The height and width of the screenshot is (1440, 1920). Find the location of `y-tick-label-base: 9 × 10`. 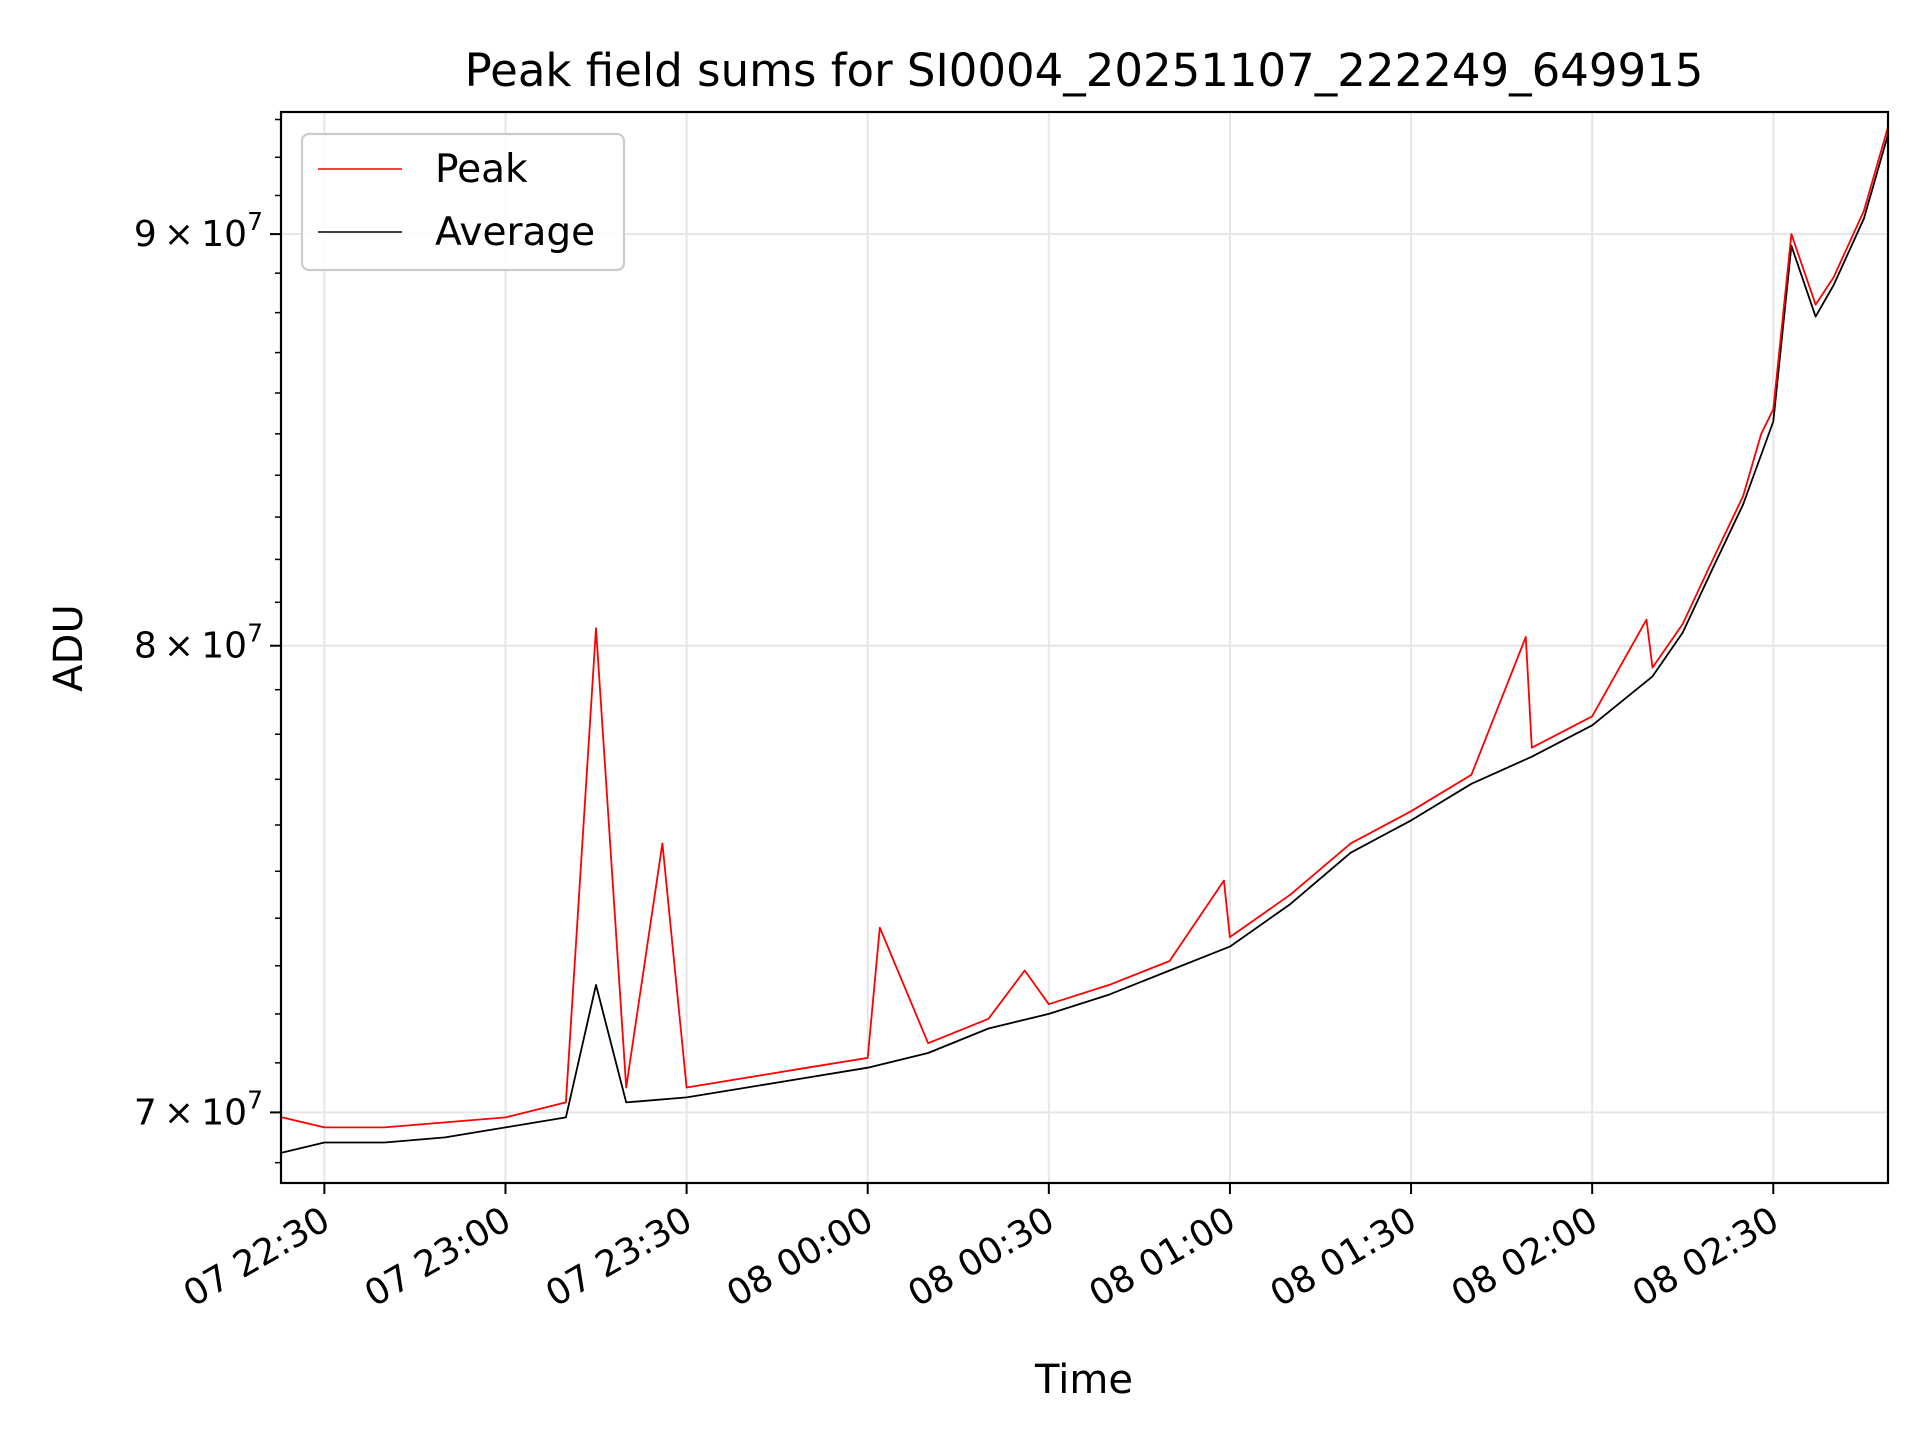

y-tick-label-base: 9 × 10 is located at coordinates (190, 234).